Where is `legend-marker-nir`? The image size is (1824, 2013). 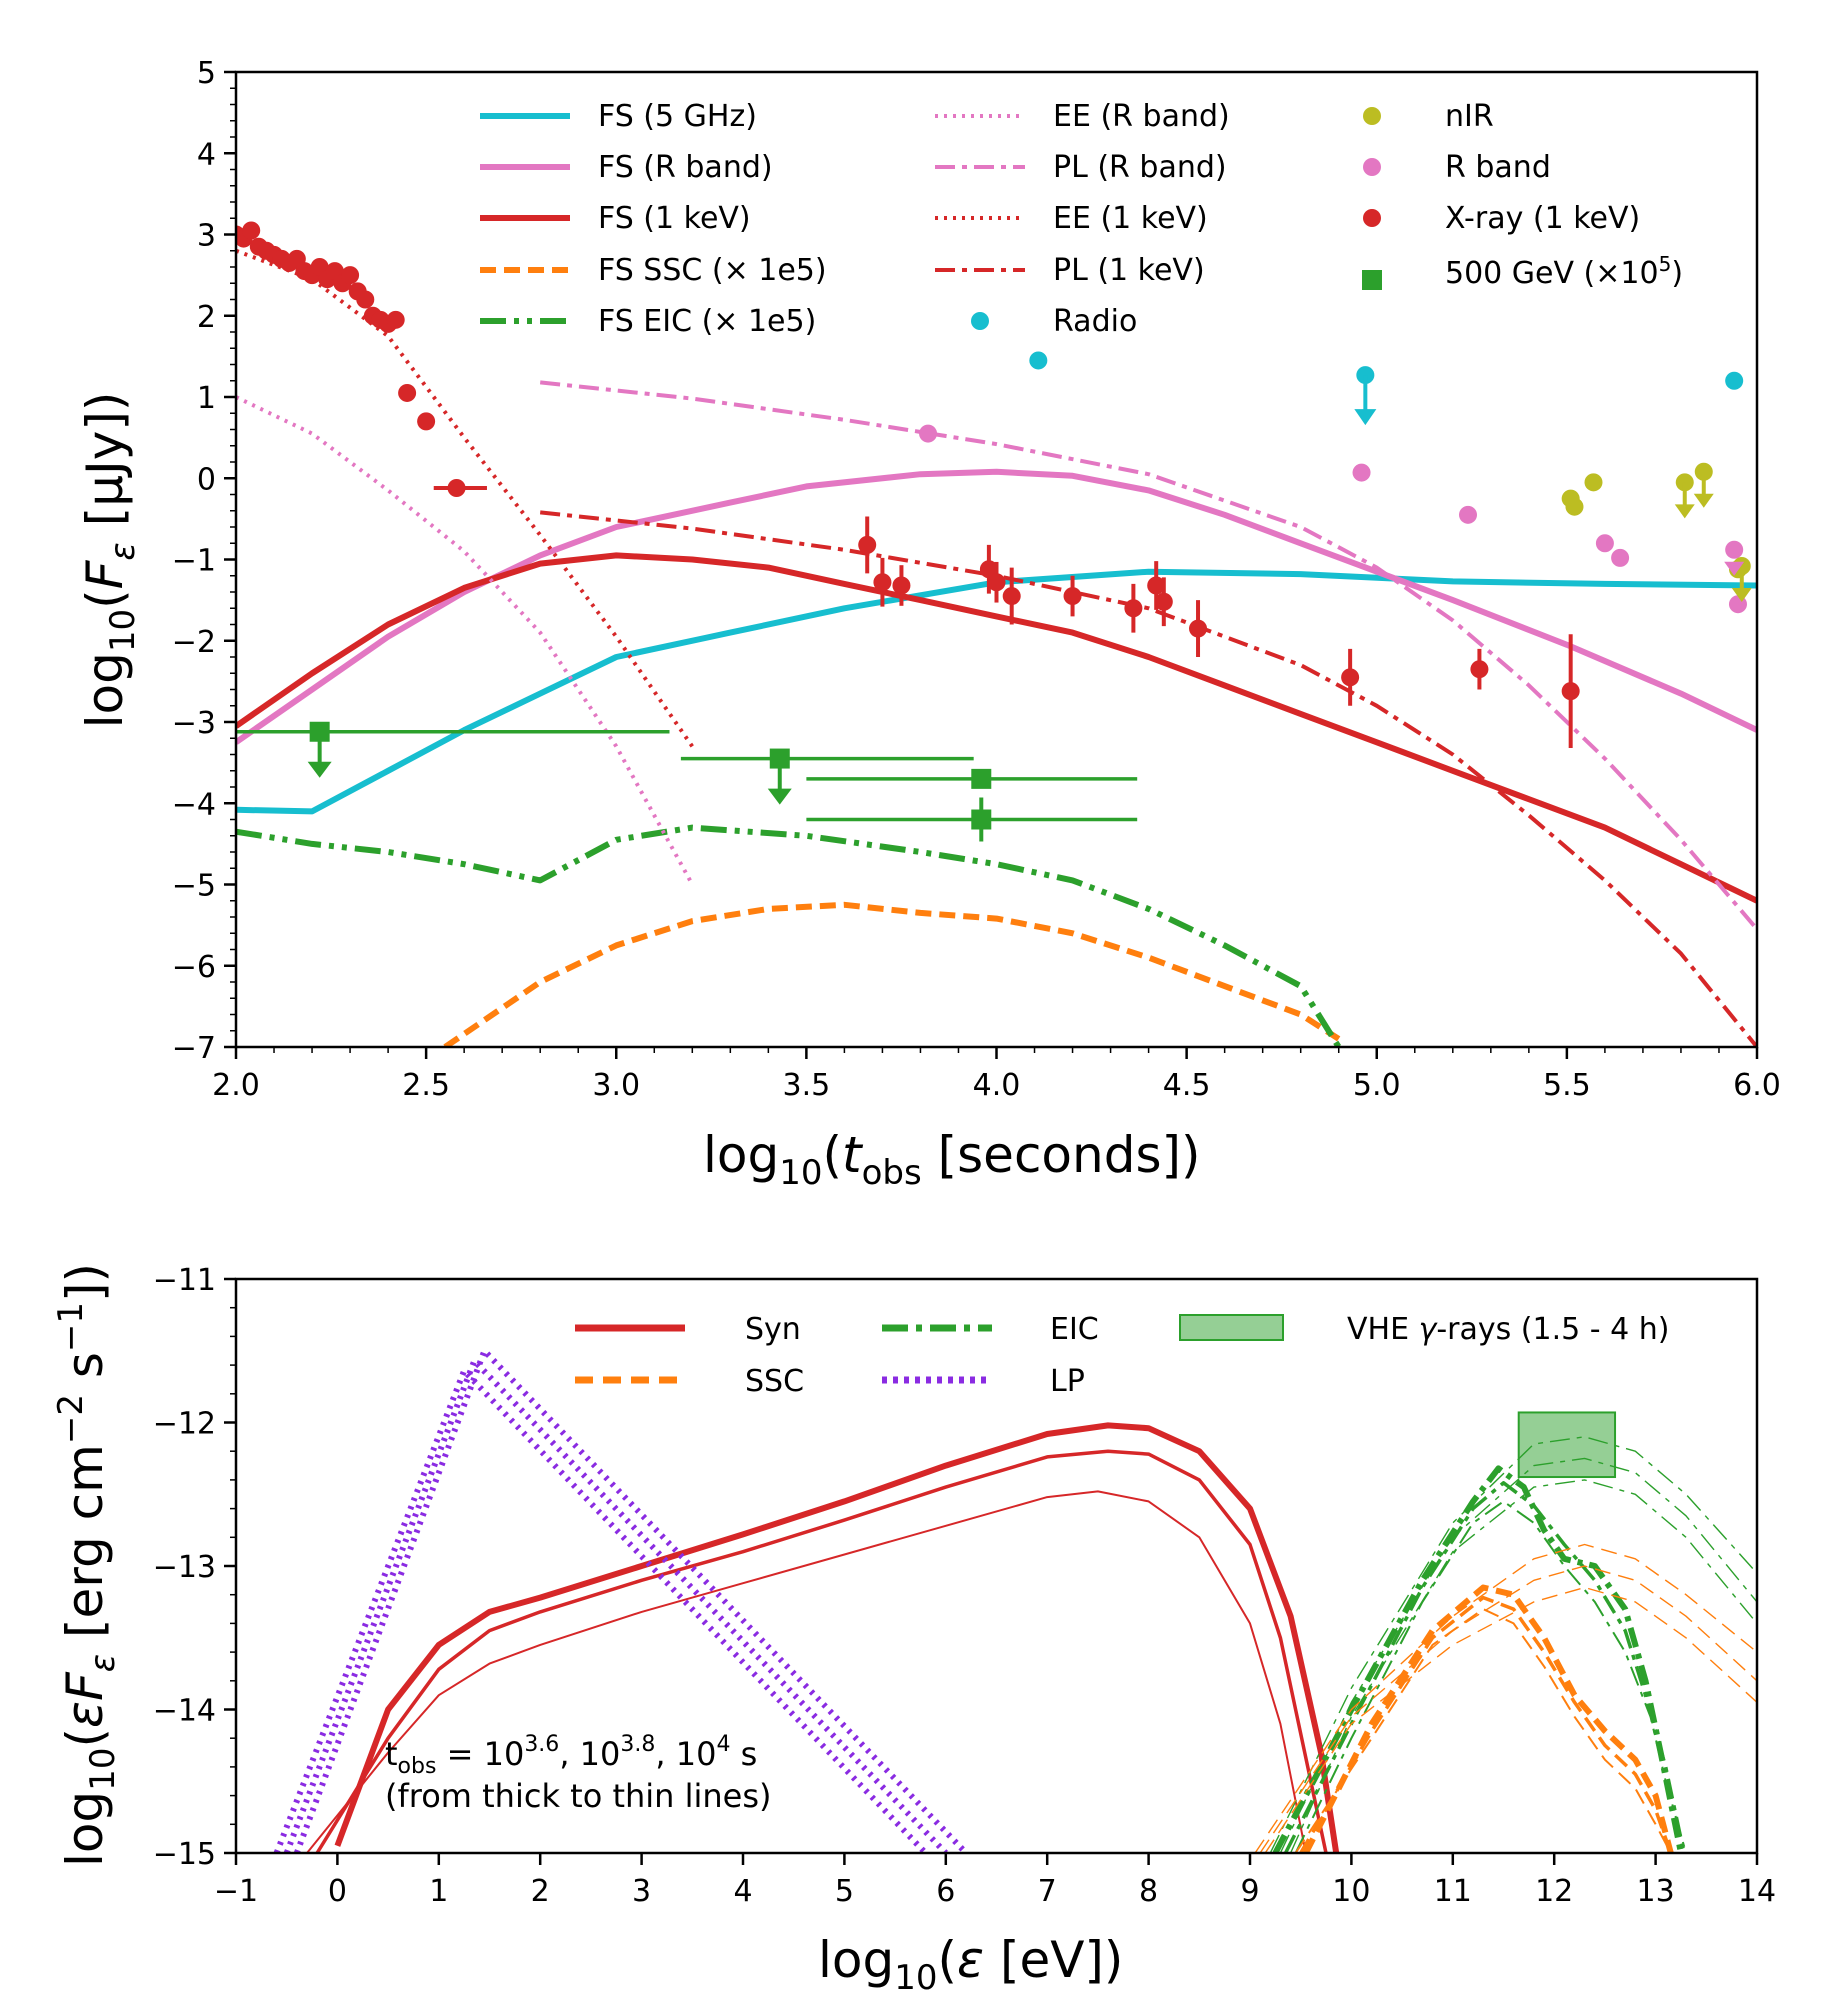 legend-marker-nir is located at coordinates (1372, 116).